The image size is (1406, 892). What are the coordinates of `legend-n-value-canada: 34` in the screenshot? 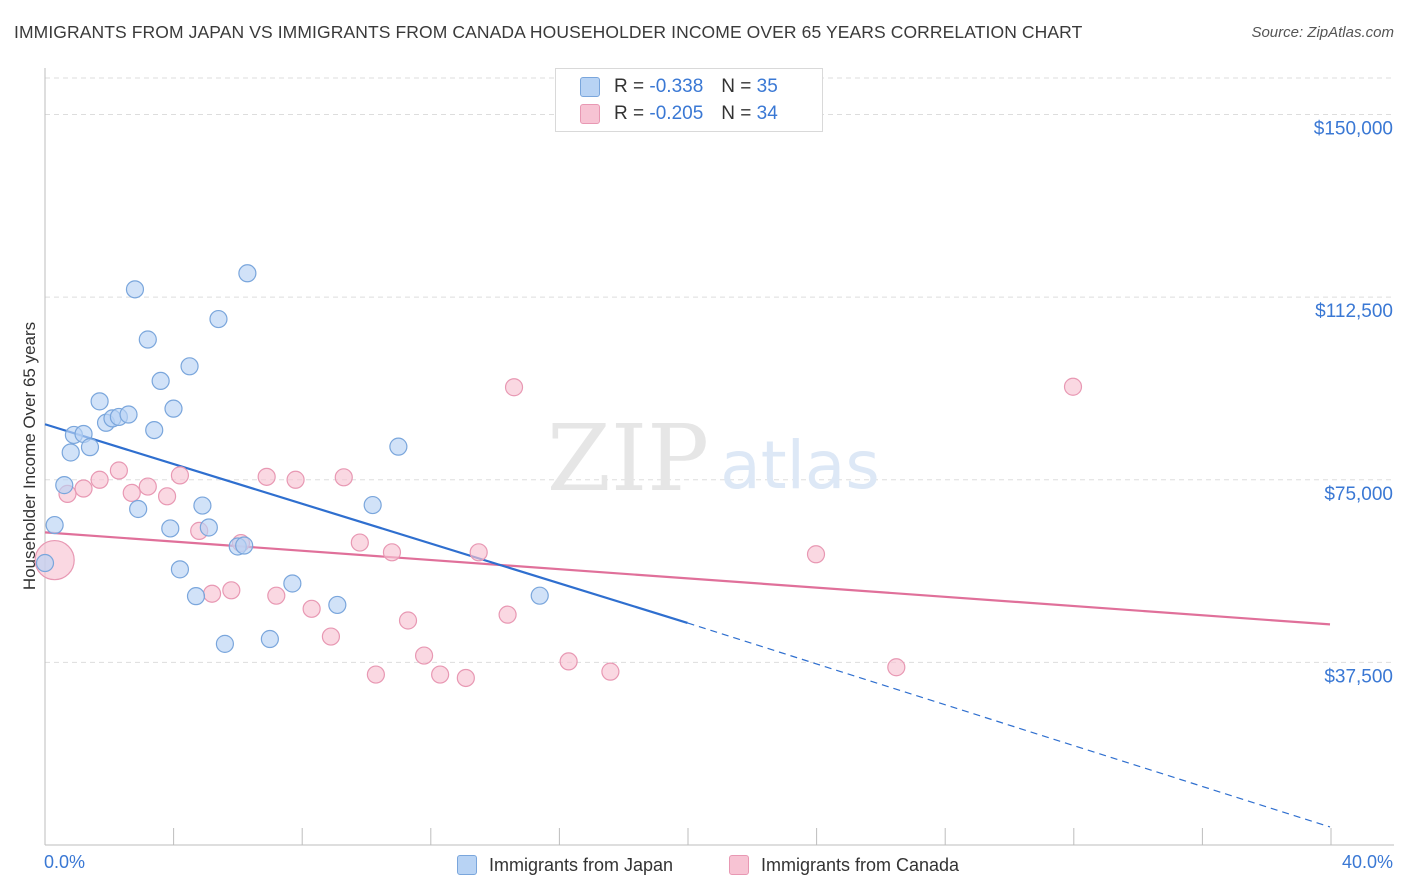 It's located at (767, 113).